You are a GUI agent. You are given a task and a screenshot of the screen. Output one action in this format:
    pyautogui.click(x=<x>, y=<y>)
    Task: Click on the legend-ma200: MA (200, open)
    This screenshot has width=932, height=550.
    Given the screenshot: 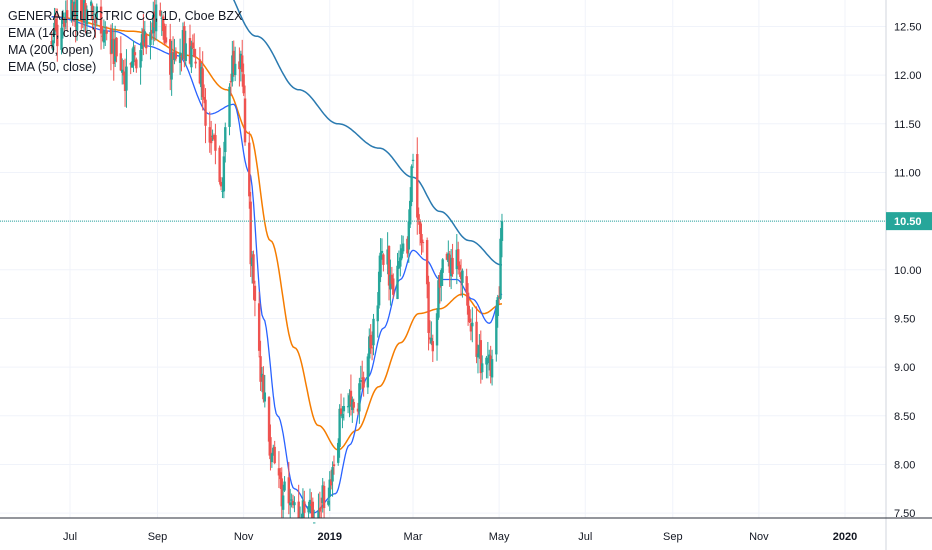 What is the action you would take?
    pyautogui.click(x=51, y=50)
    